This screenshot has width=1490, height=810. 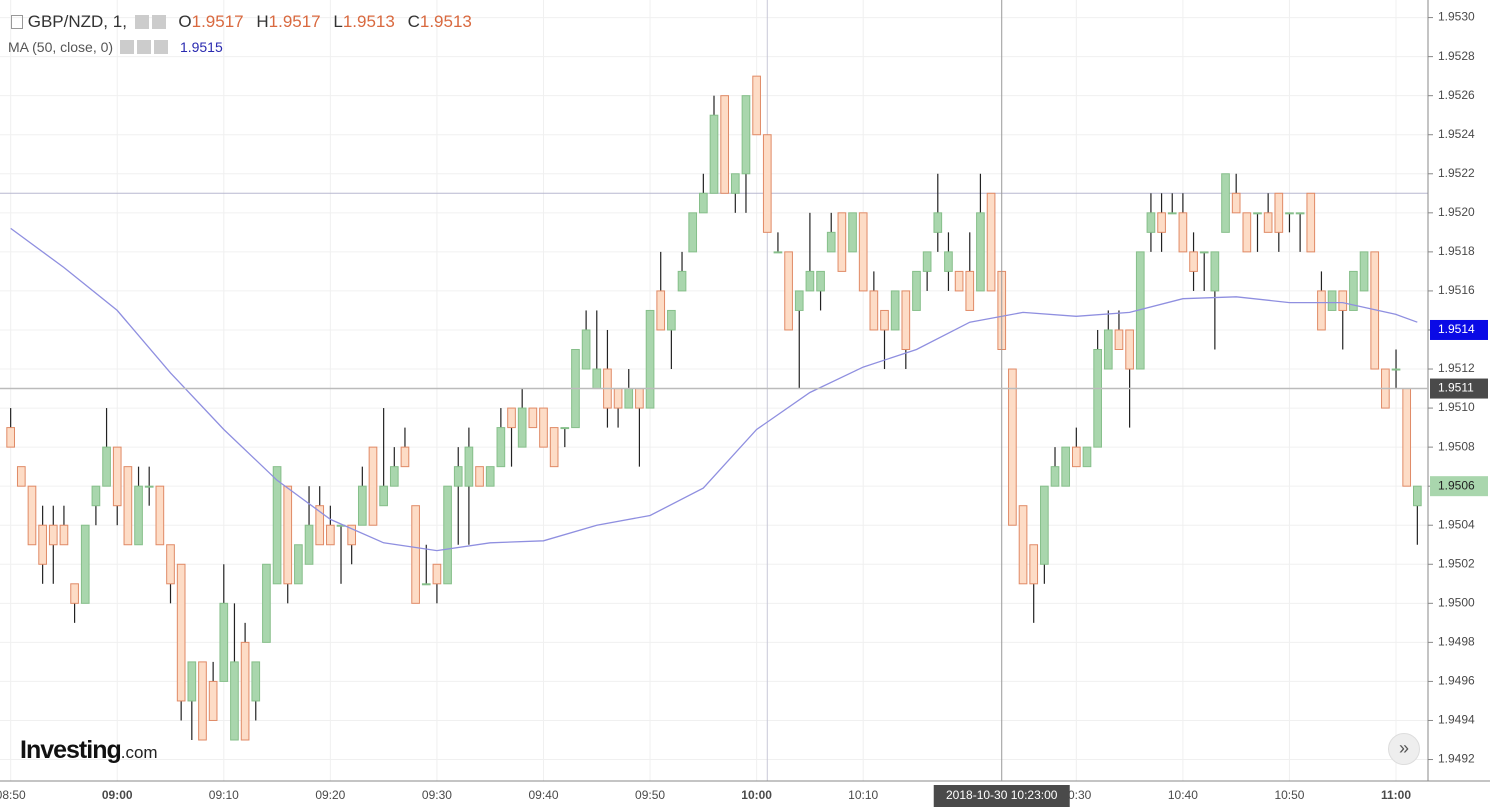 What do you see at coordinates (1456, 602) in the screenshot?
I see `y-tick-label: 1.9500` at bounding box center [1456, 602].